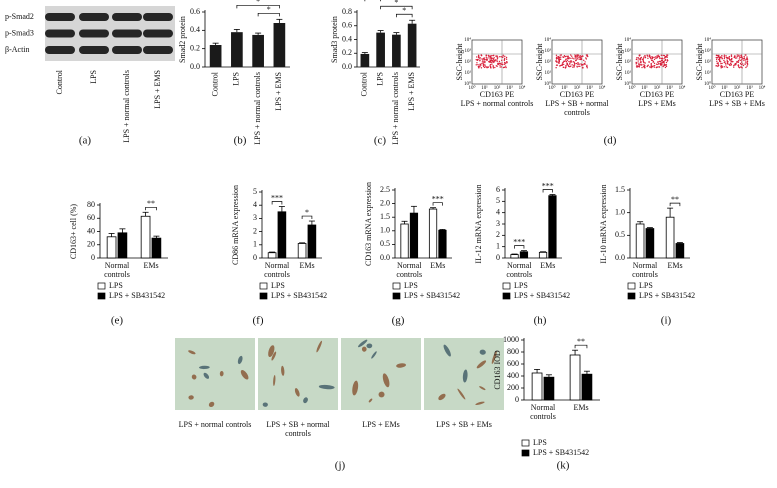  Describe the element at coordinates (385, 189) in the screenshot. I see `y-tick-label: 2.5` at that location.